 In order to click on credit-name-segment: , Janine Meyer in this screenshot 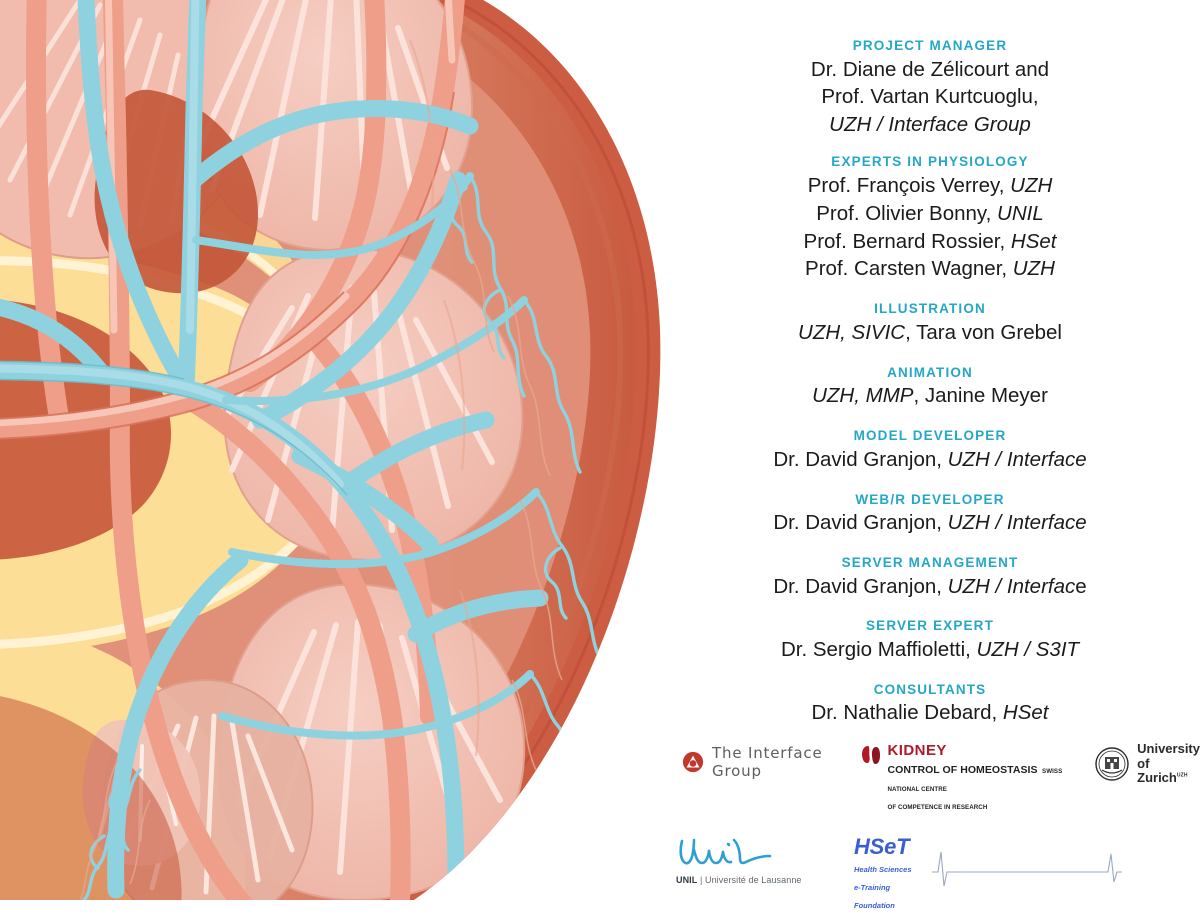, I will do `click(980, 396)`.